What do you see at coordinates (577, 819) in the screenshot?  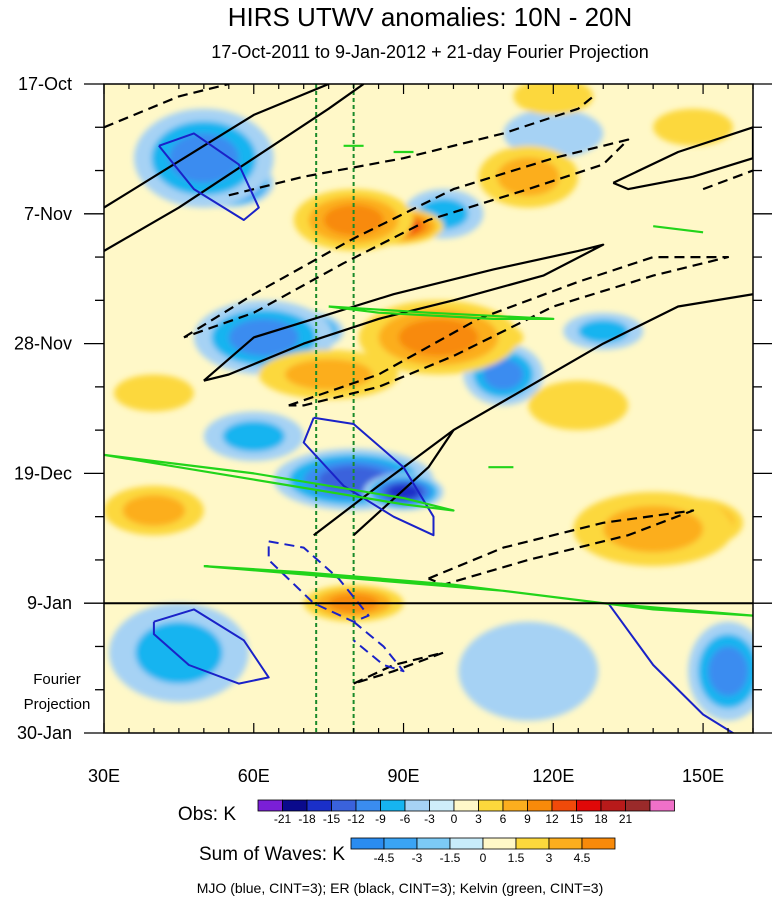 I see `obs-colorbar-level-label: 15` at bounding box center [577, 819].